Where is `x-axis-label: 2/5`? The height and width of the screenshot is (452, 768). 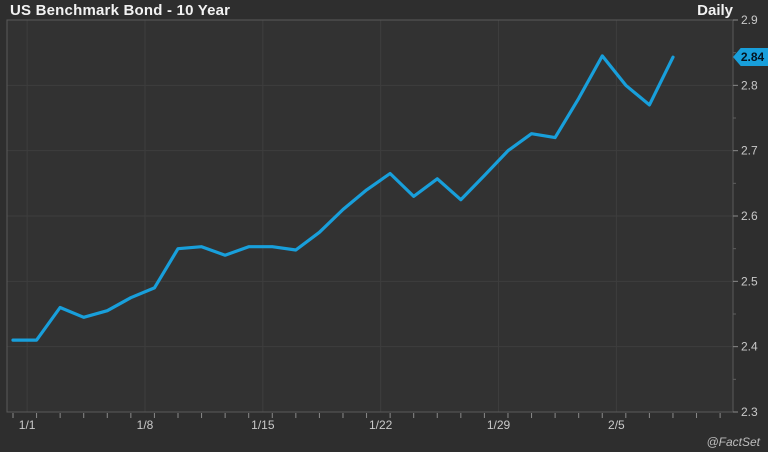 x-axis-label: 2/5 is located at coordinates (616, 425).